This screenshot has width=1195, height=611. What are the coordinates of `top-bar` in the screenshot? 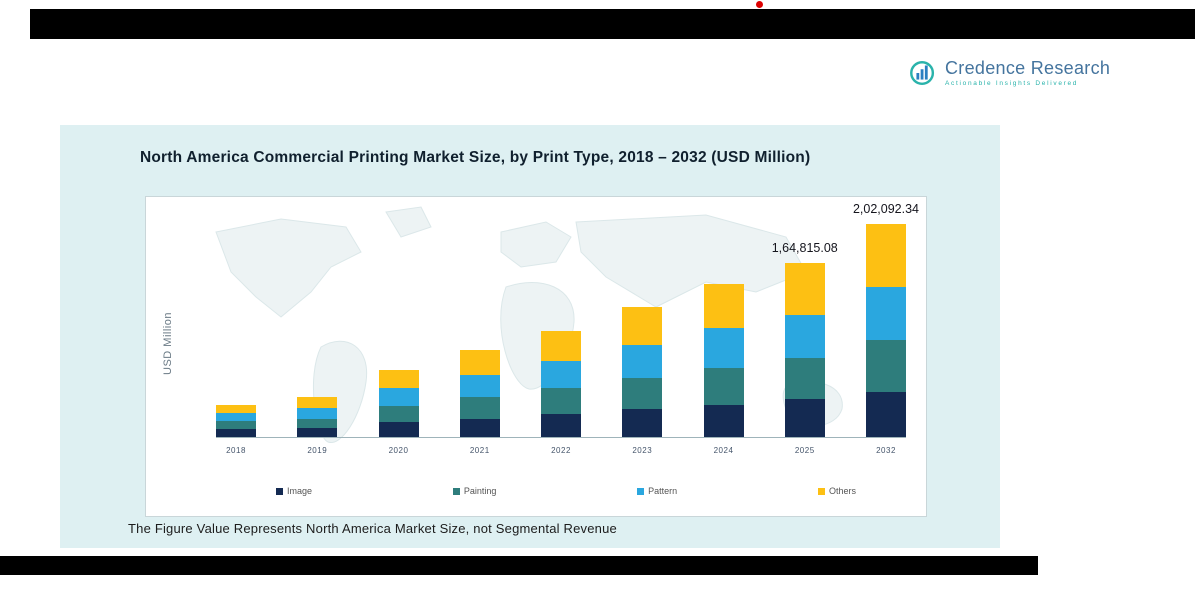 It's located at (612, 24).